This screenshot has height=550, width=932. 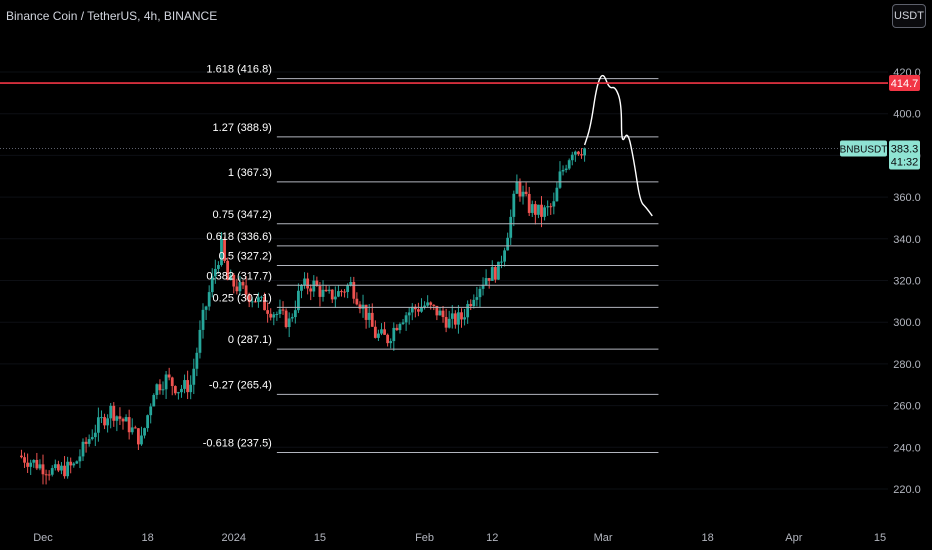 What do you see at coordinates (905, 163) in the screenshot?
I see `bar-countdown-text: 41:32` at bounding box center [905, 163].